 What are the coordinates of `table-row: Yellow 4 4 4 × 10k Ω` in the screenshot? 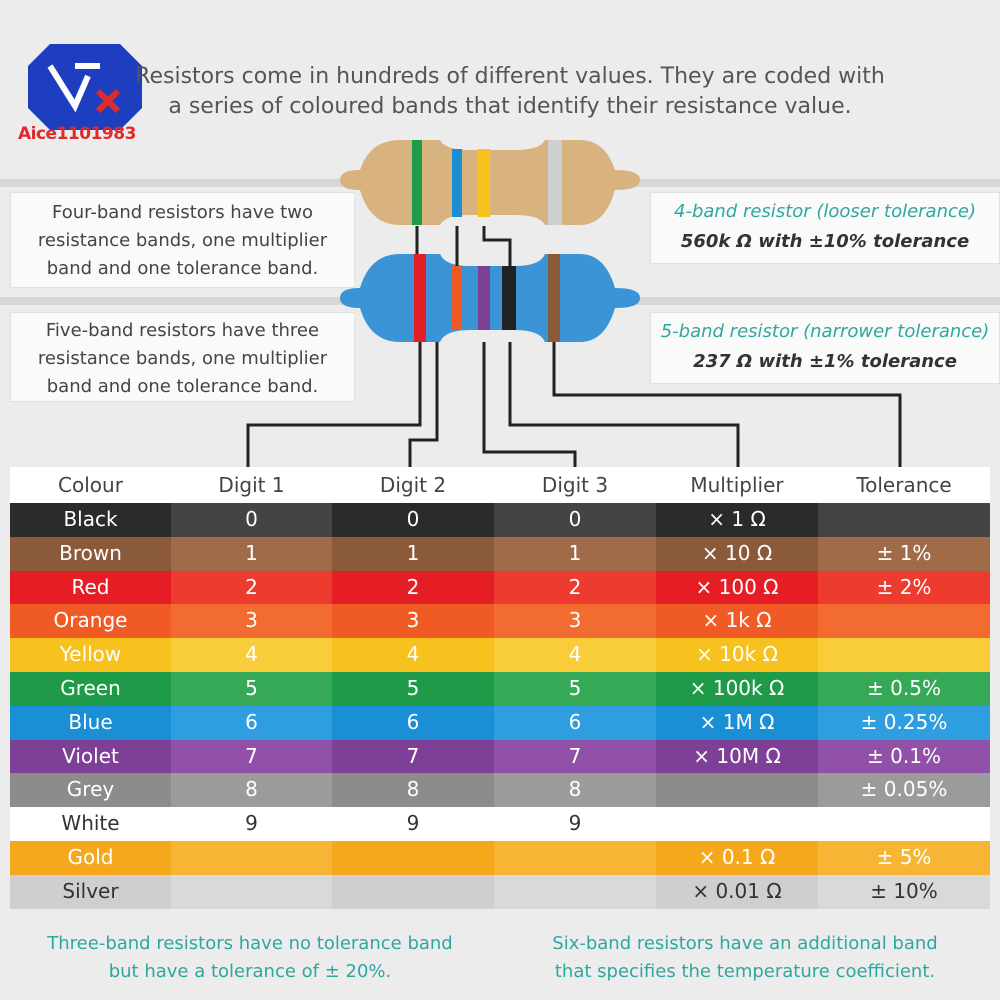 It's located at (500, 655).